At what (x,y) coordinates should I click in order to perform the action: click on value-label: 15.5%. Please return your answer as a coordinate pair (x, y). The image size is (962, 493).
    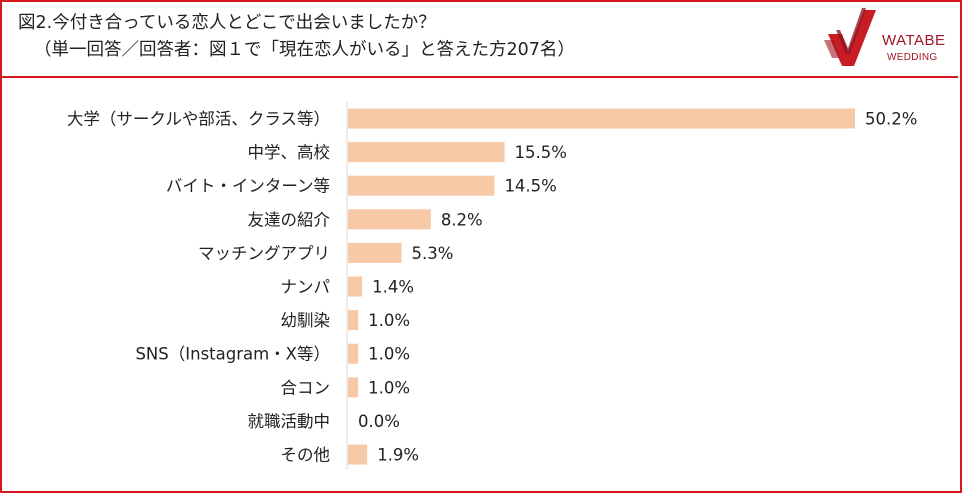
    Looking at the image, I should click on (541, 152).